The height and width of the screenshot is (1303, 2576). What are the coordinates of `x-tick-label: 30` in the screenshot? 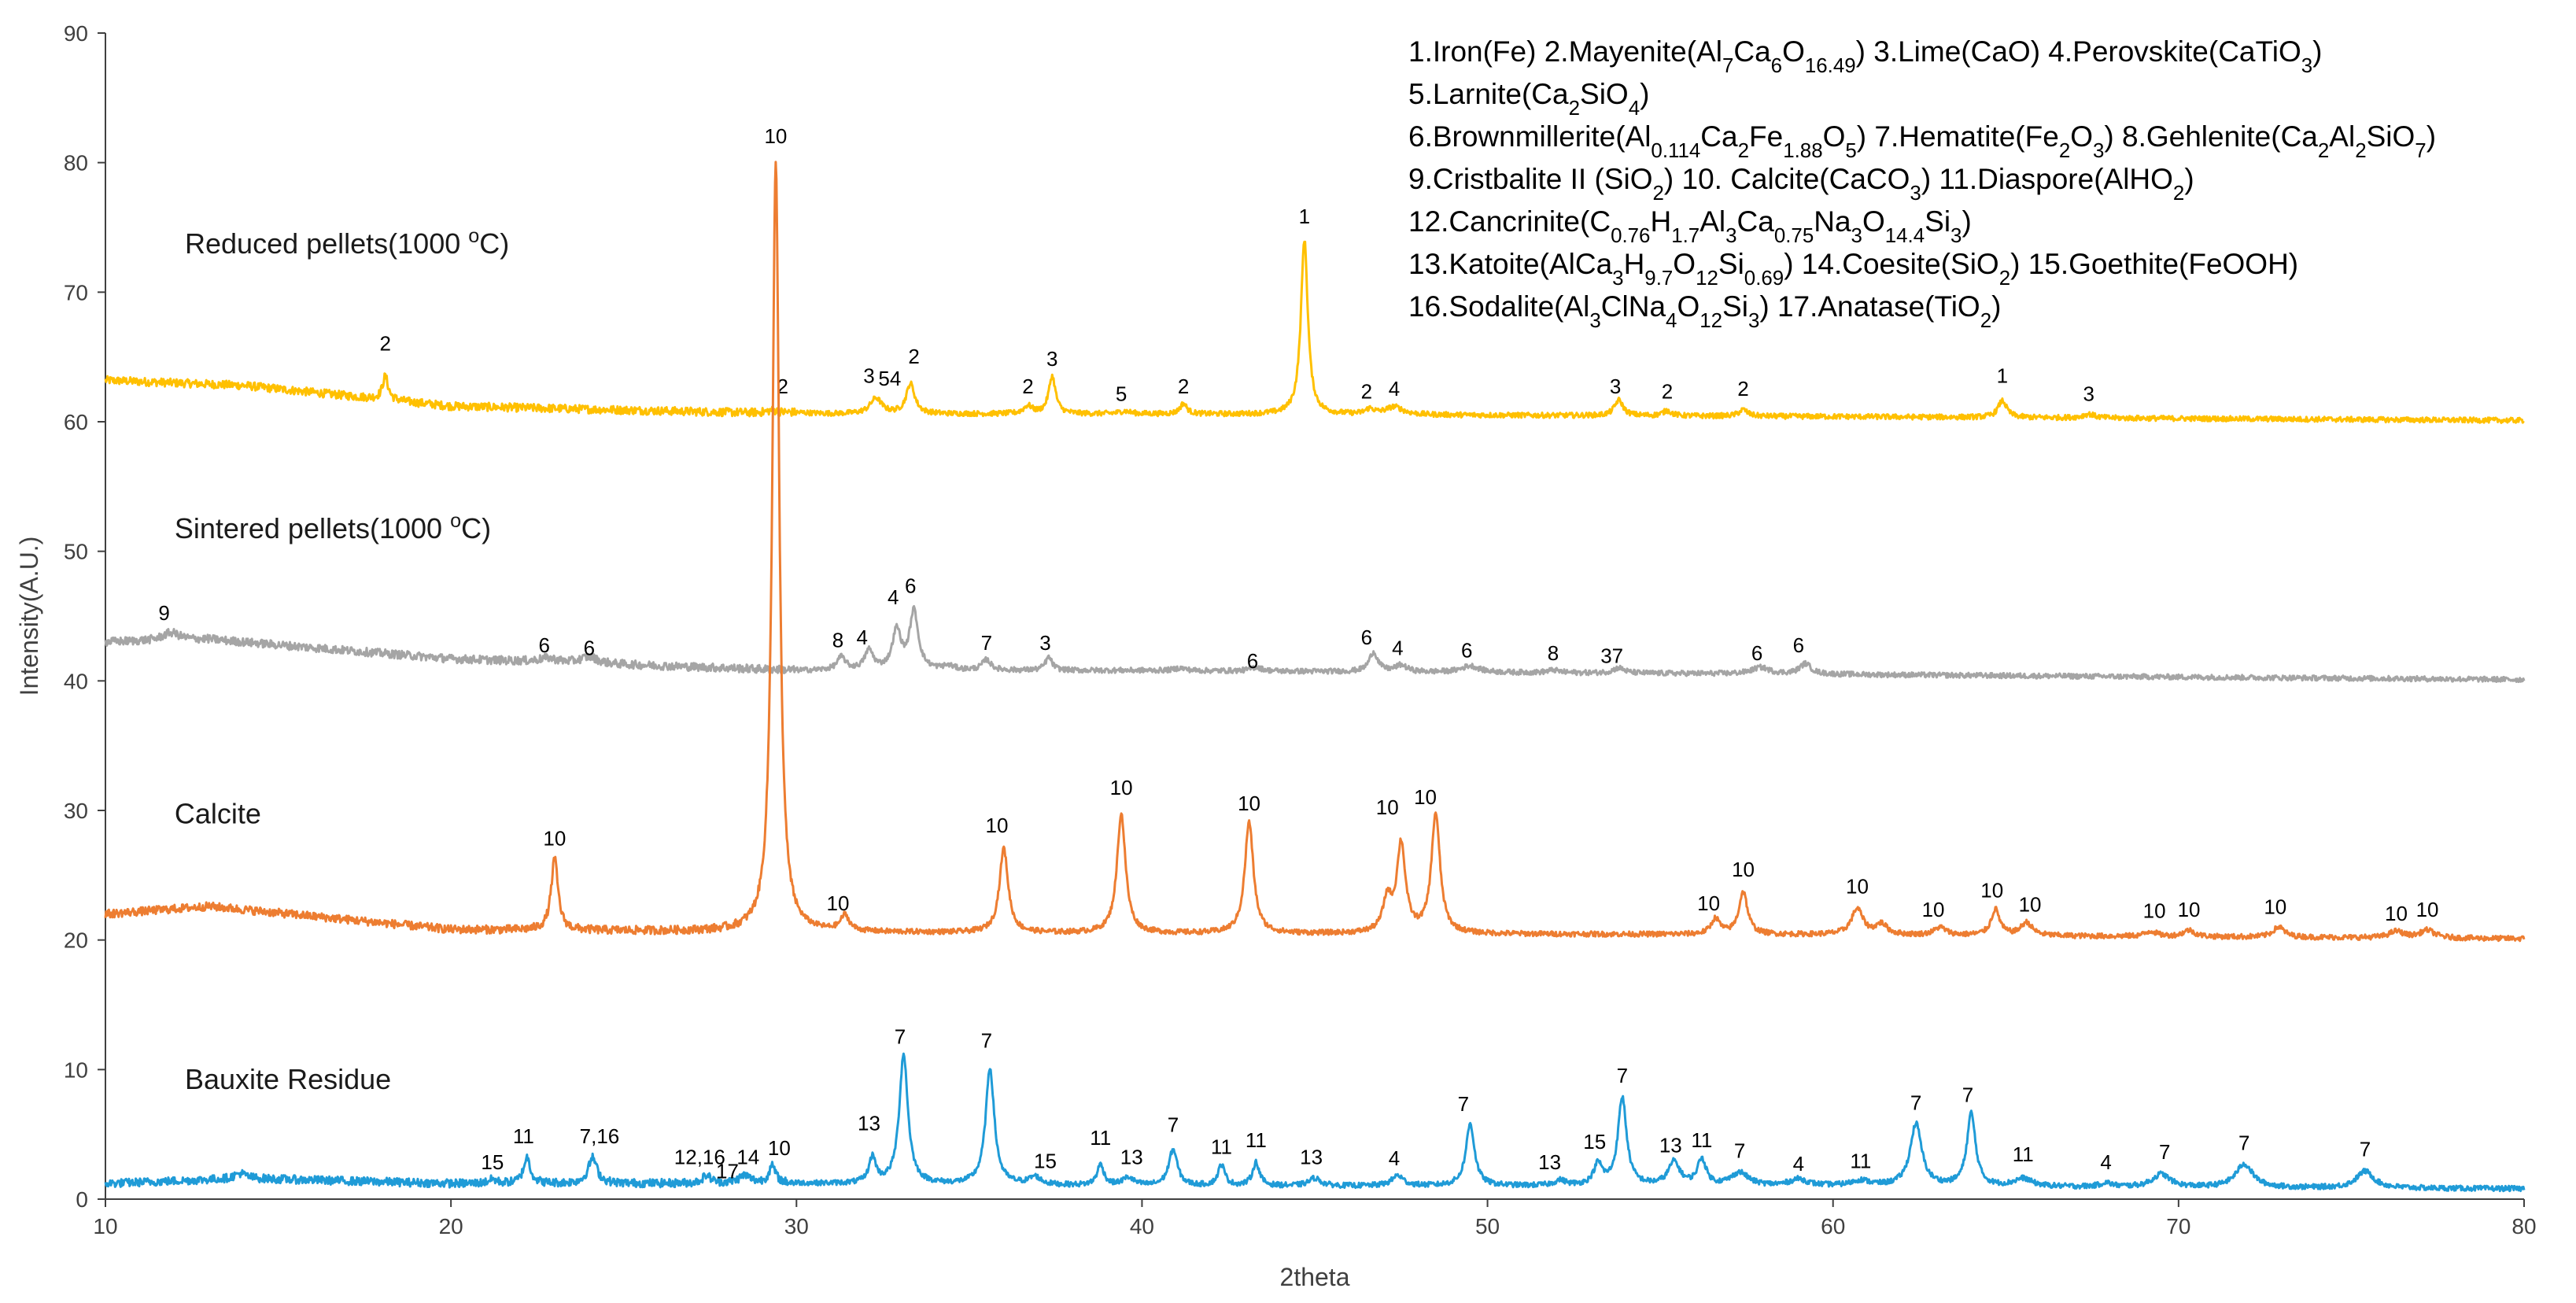 It's located at (796, 1226).